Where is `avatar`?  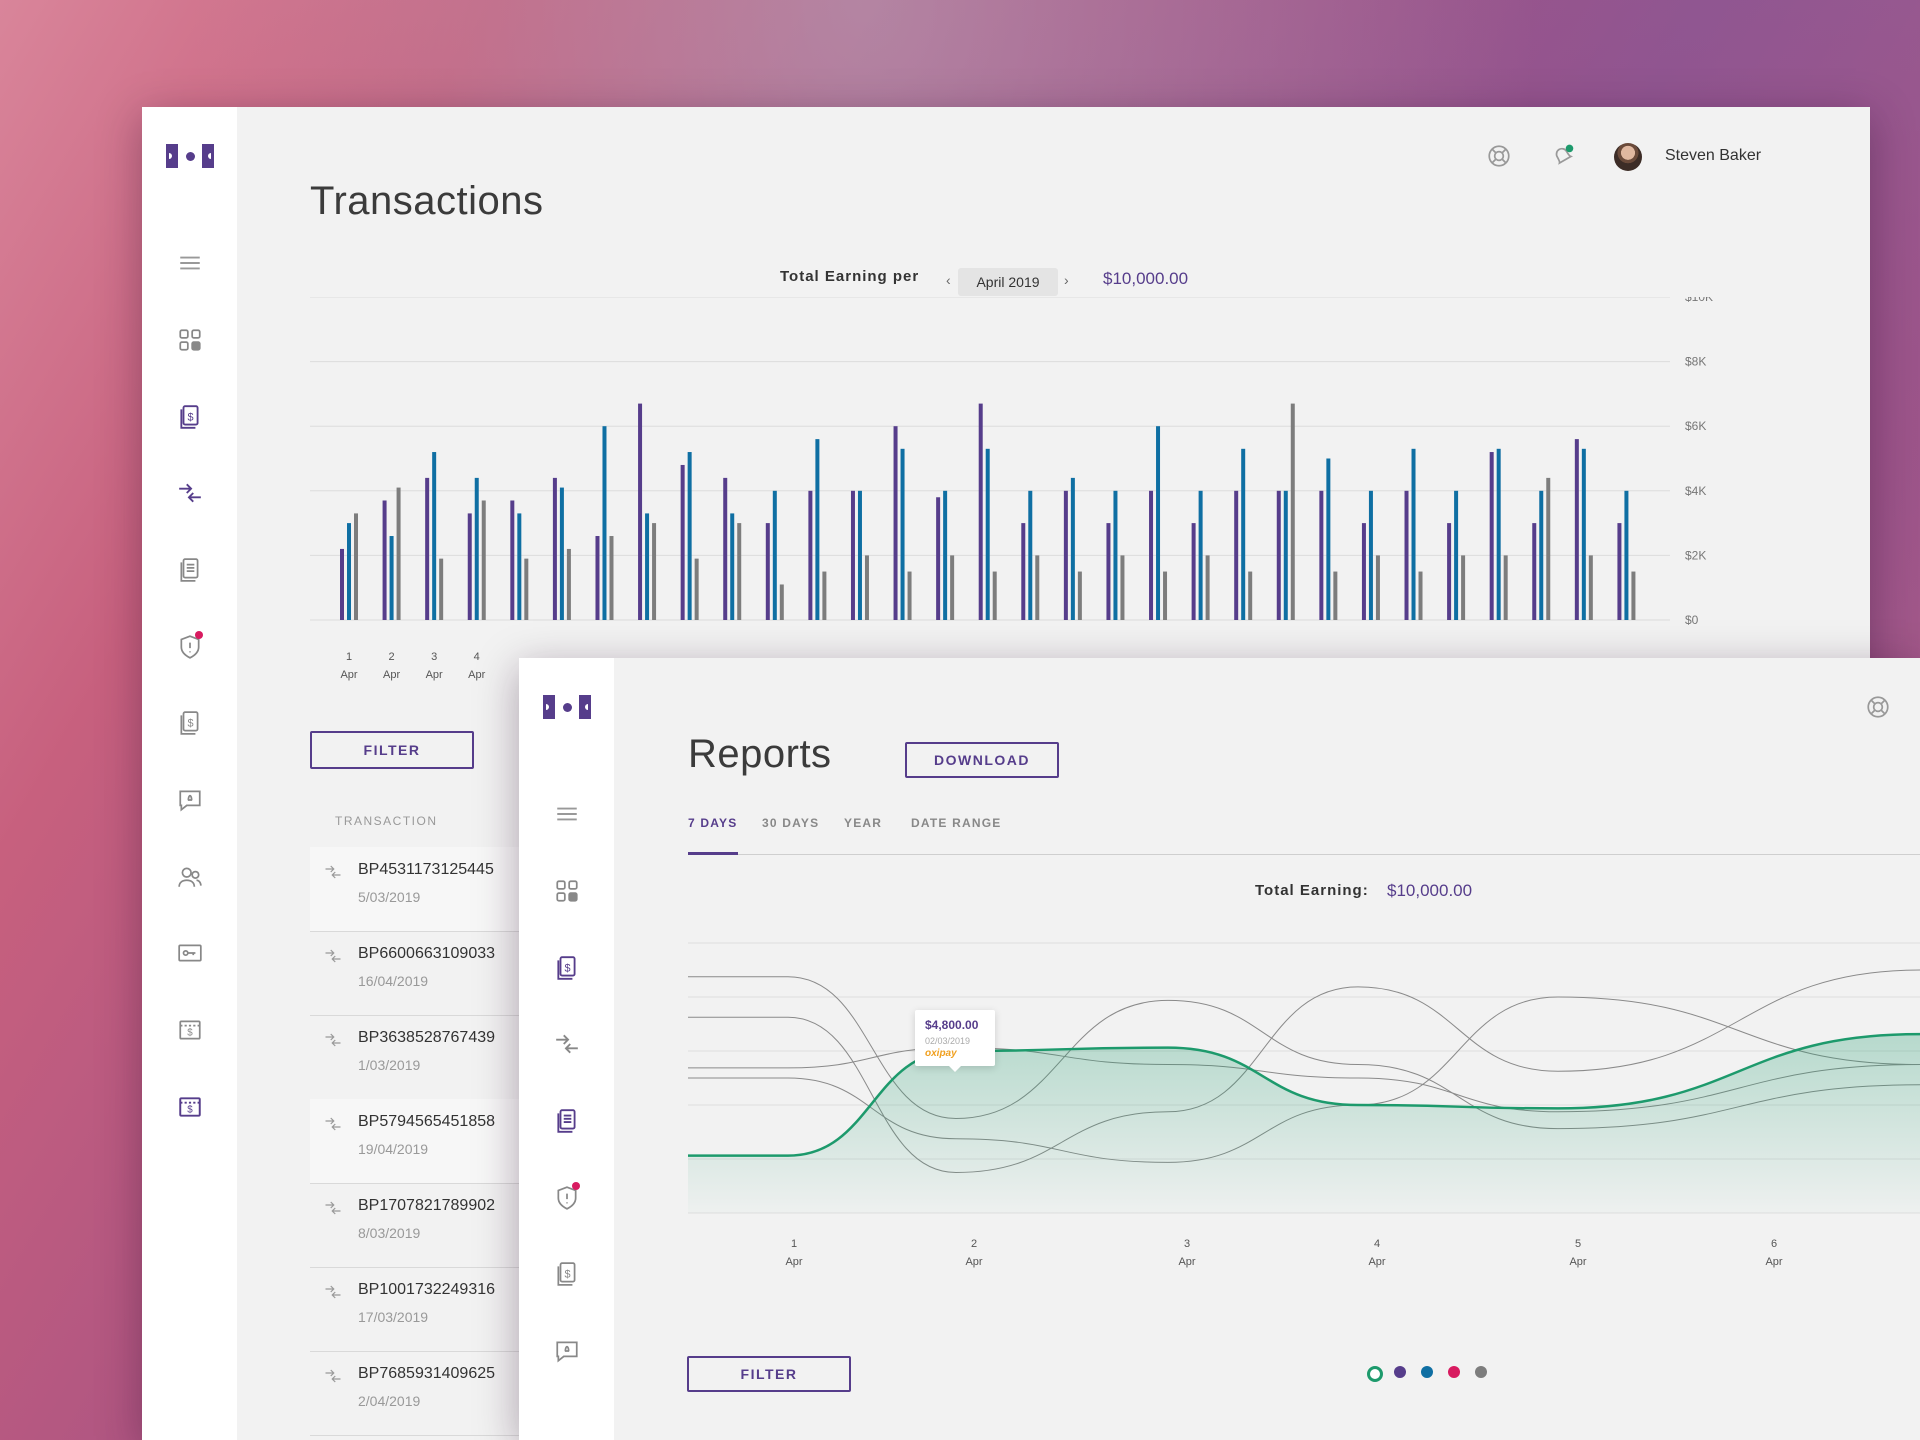
avatar is located at coordinates (1628, 157).